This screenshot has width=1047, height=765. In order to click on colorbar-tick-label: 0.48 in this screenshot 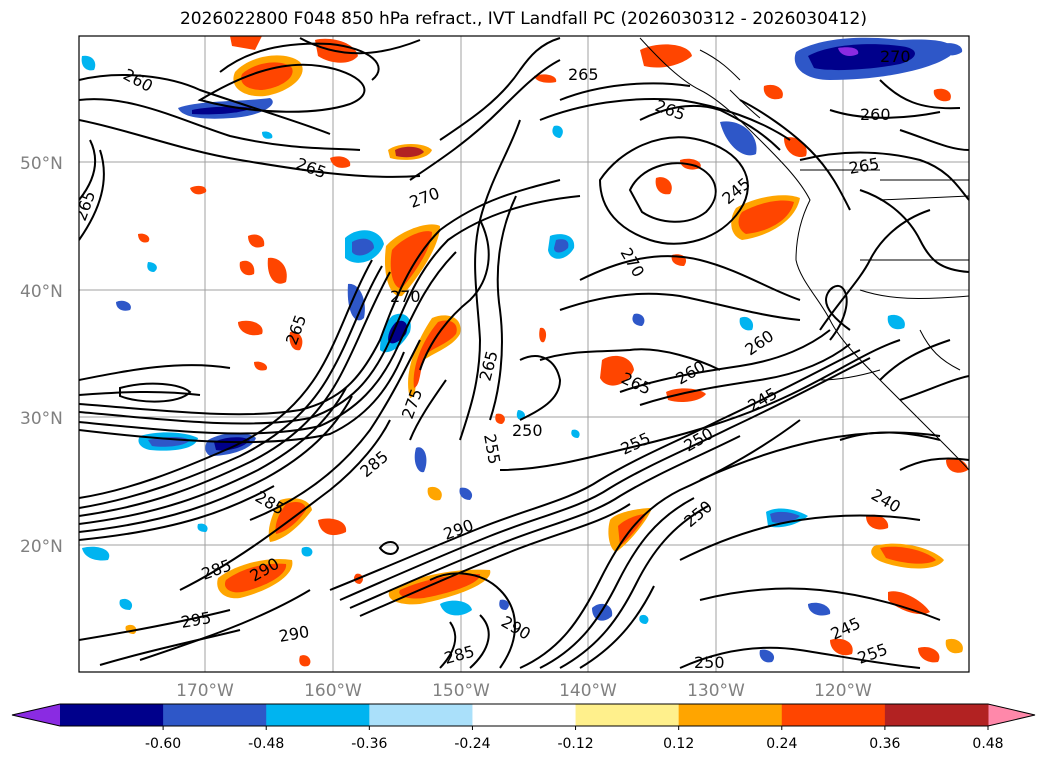, I will do `click(987, 744)`.